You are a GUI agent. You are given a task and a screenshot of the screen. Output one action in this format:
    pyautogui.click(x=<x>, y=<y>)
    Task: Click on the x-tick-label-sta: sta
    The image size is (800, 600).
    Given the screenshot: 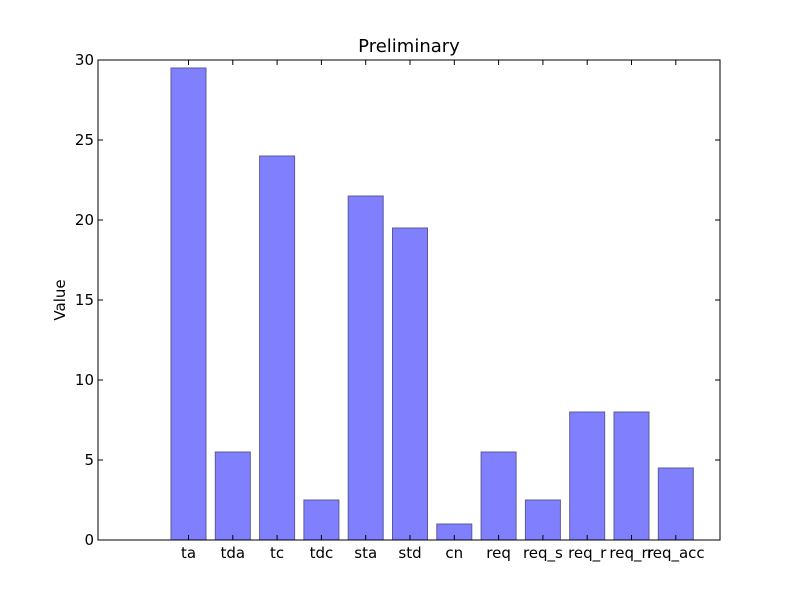 What is the action you would take?
    pyautogui.click(x=365, y=553)
    